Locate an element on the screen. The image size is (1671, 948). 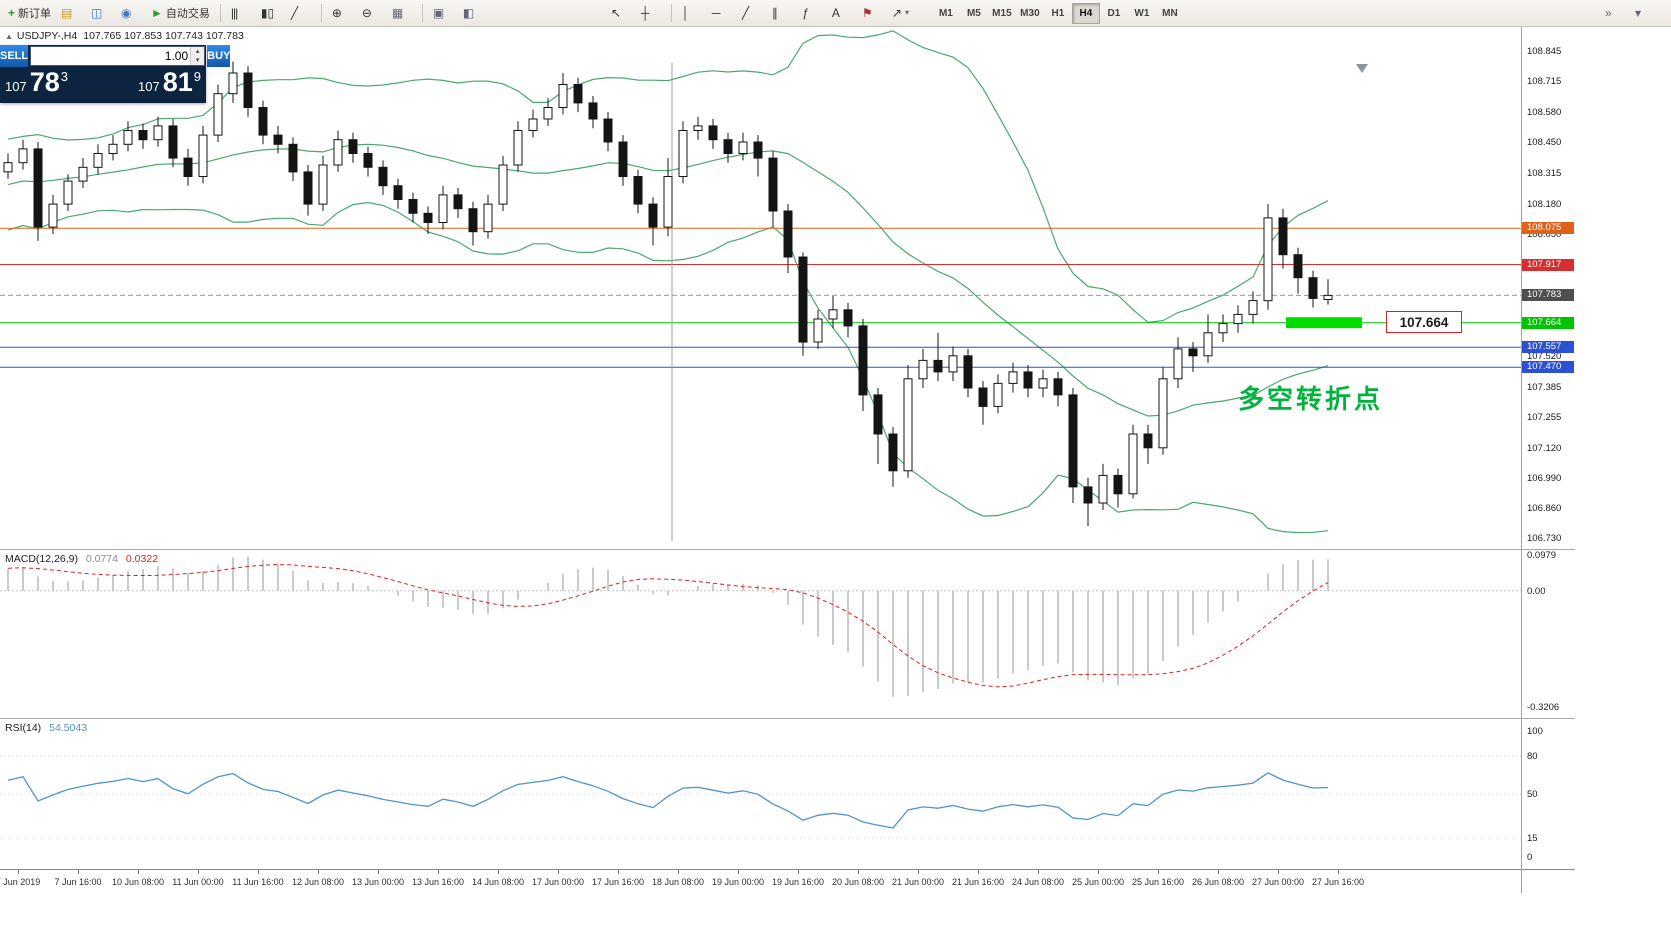
horizontal-lines is located at coordinates (760, 297).